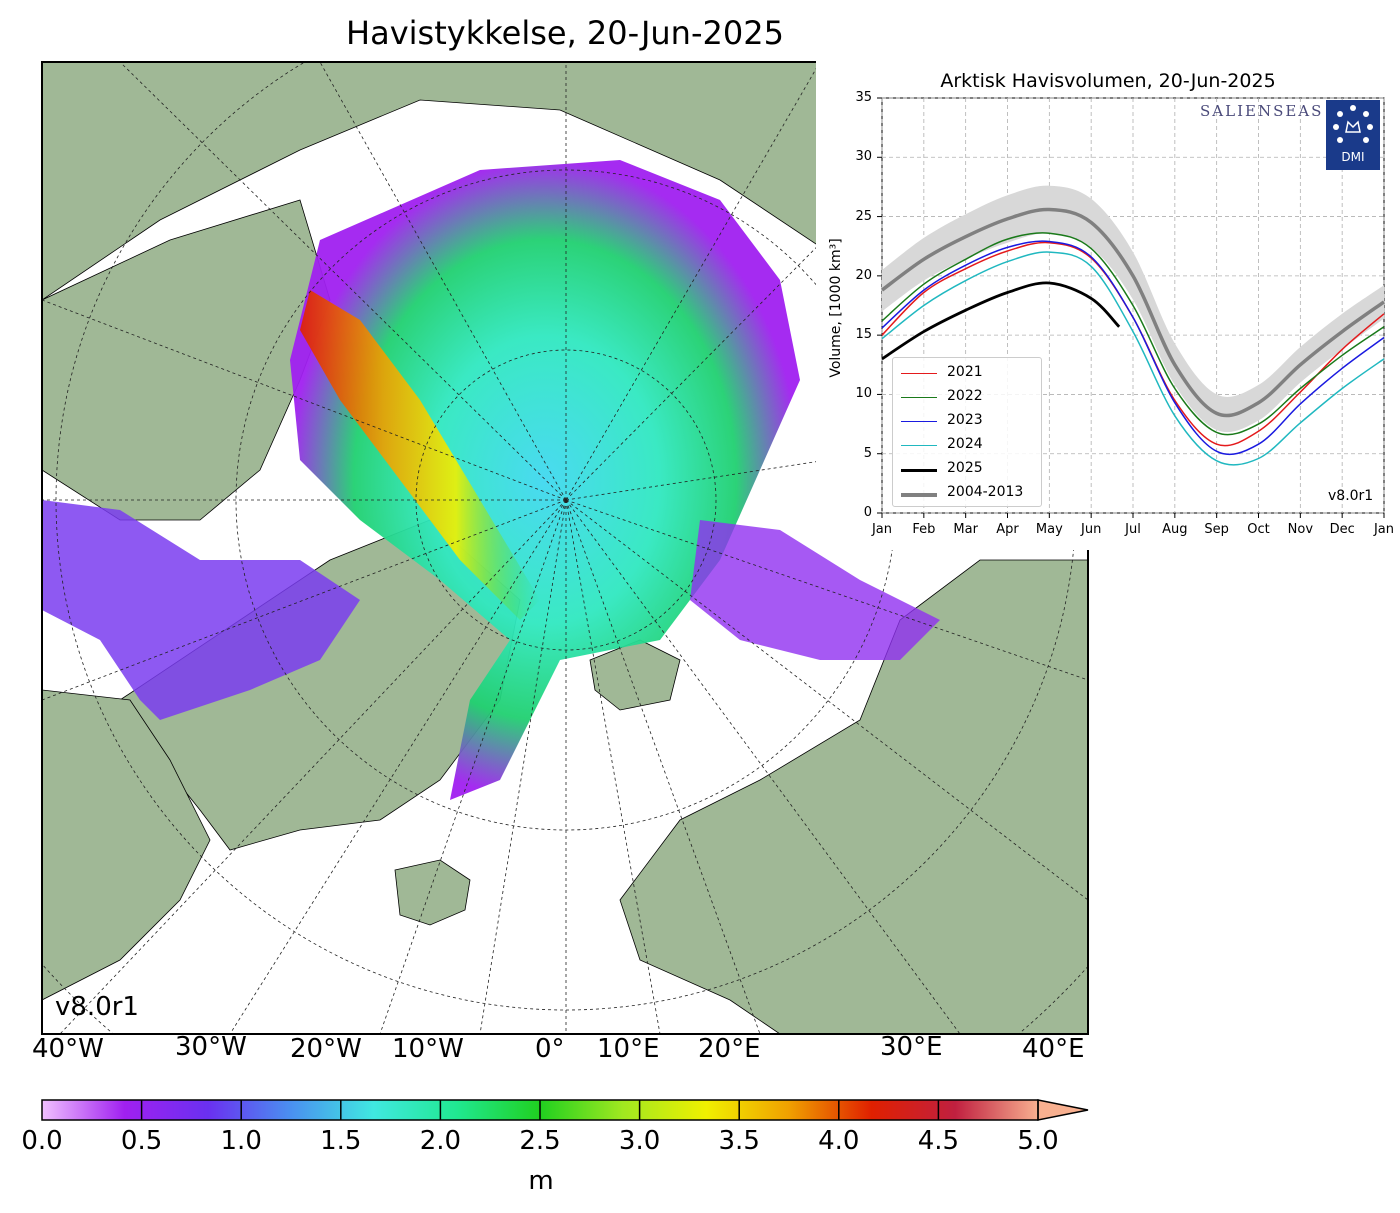  Describe the element at coordinates (985, 492) in the screenshot. I see `legend-label: 2004-2013` at that location.